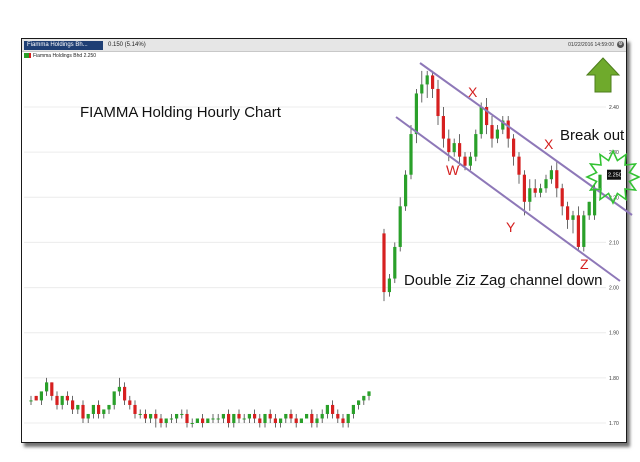  I want to click on up-arrow-icon, so click(603, 75).